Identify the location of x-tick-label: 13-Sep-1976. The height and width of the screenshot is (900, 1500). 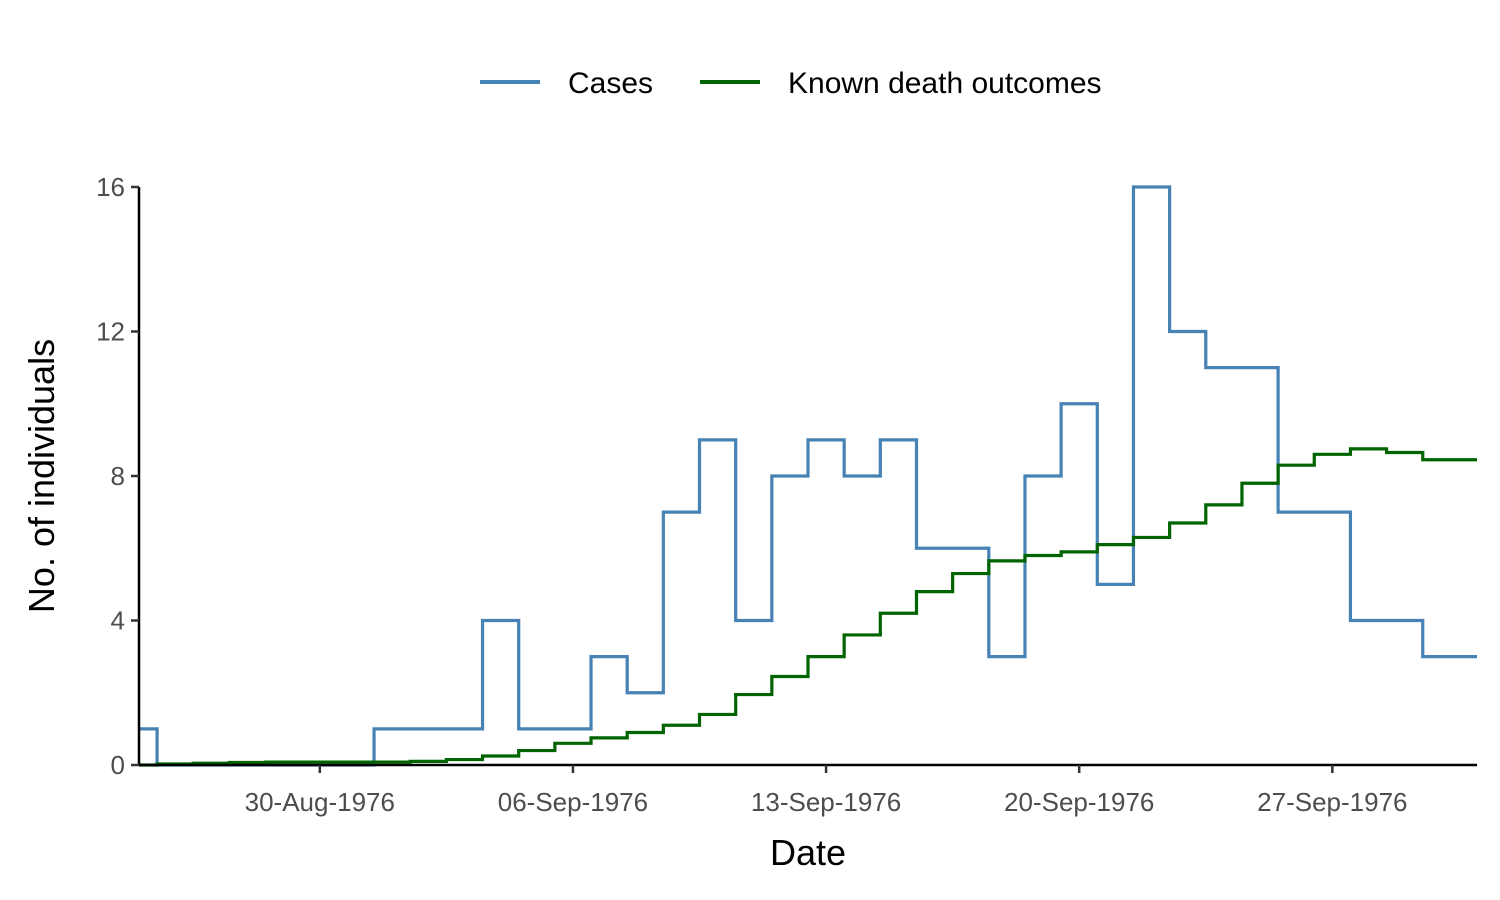
(826, 802).